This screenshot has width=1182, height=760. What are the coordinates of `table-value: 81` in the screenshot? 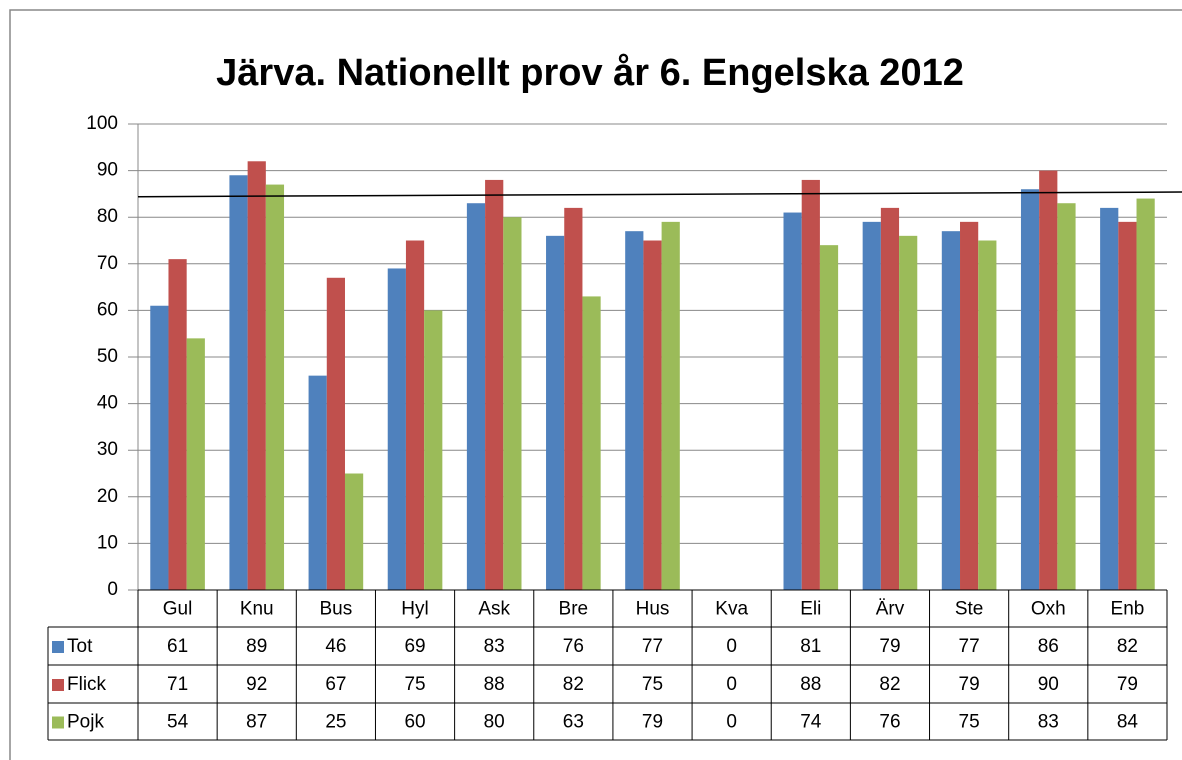 It's located at (810, 646).